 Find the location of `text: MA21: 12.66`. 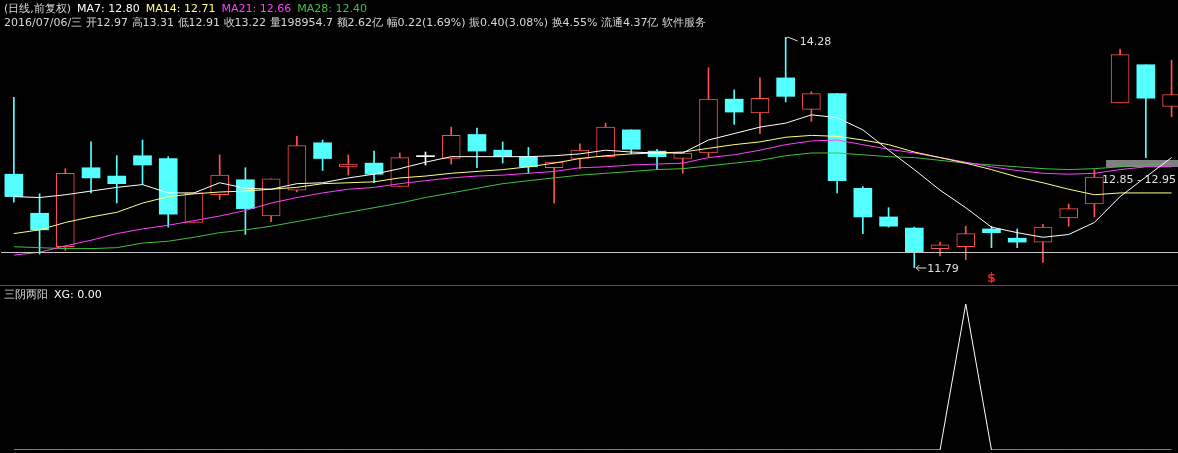

text: MA21: 12.66 is located at coordinates (256, 8).